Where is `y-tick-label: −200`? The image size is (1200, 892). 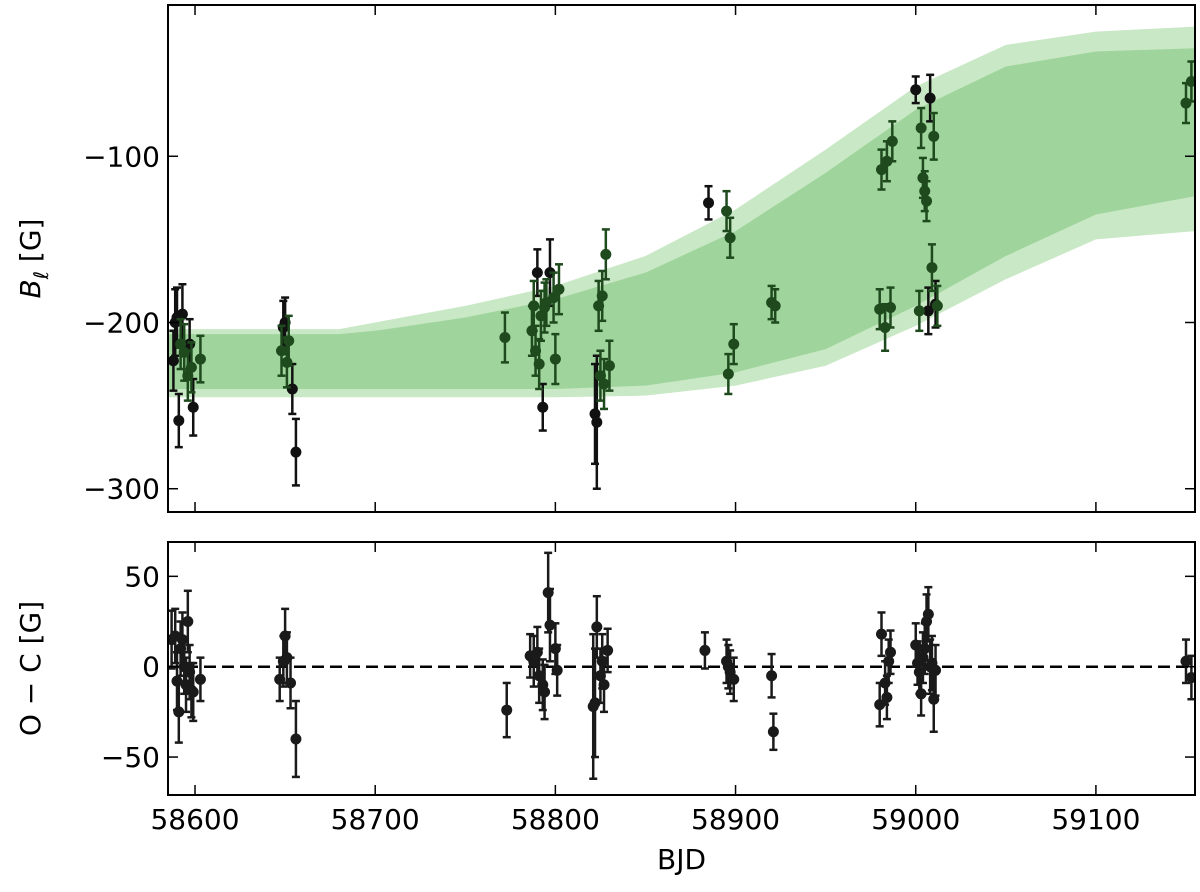 y-tick-label: −200 is located at coordinates (121, 322).